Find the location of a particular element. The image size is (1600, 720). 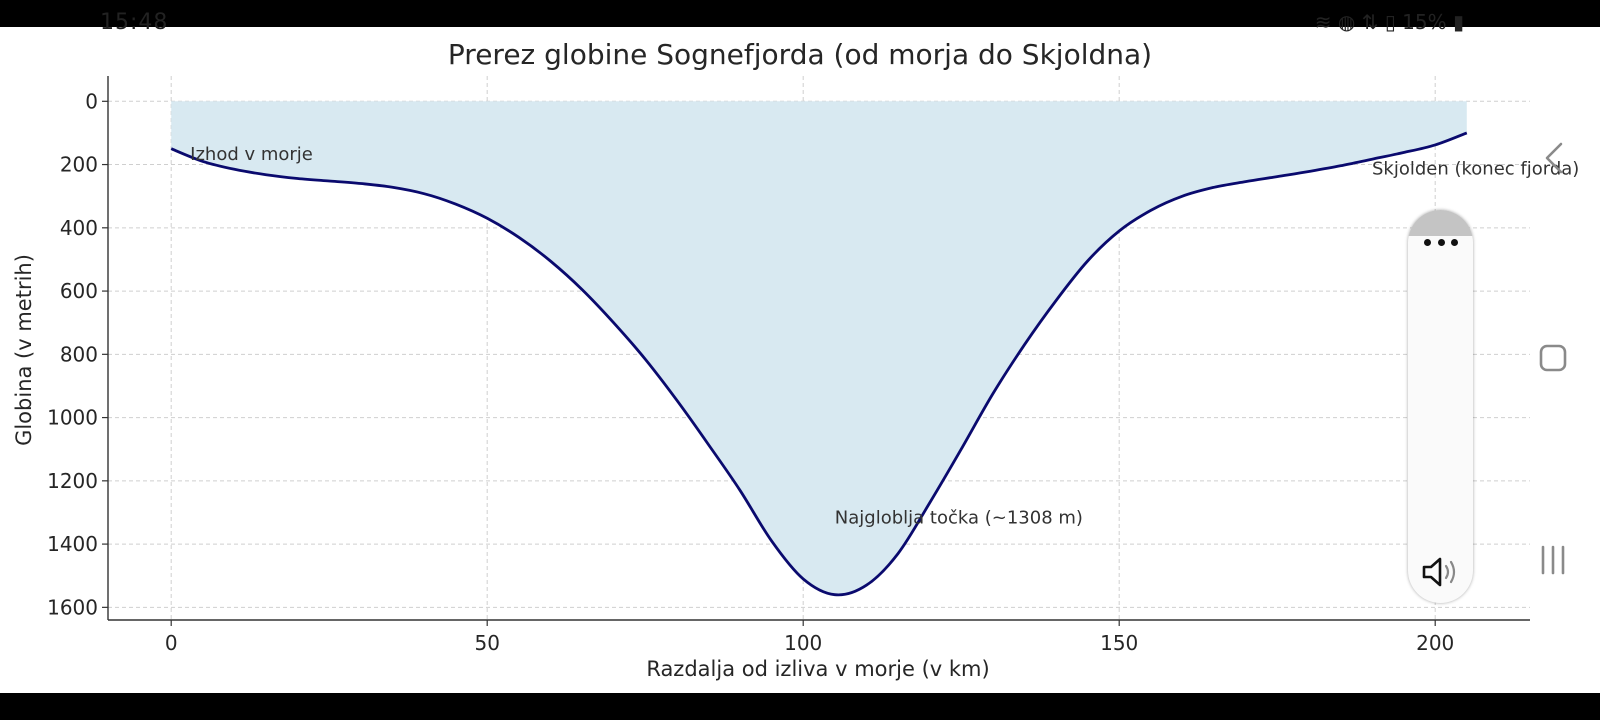

x-tick-label: 150 is located at coordinates (1119, 643).